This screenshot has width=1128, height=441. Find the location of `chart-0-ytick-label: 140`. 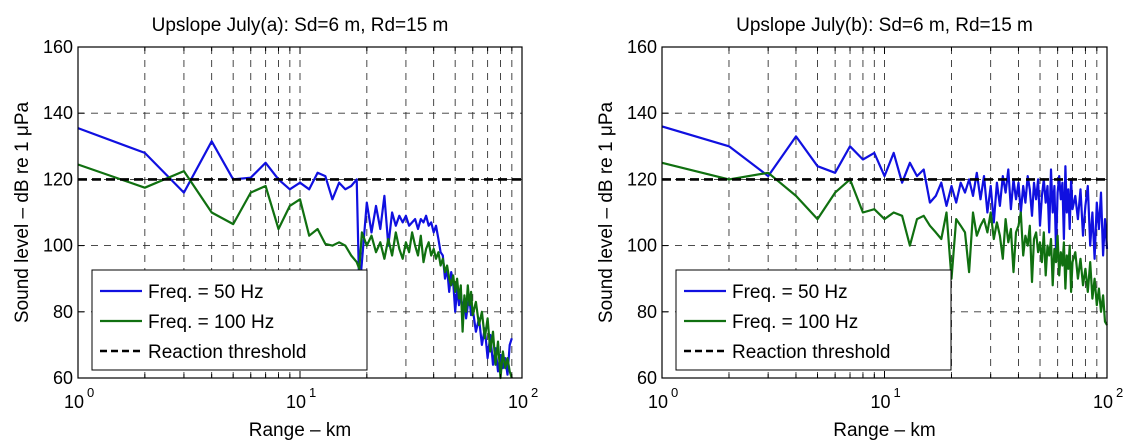

chart-0-ytick-label: 140 is located at coordinates (58, 113).